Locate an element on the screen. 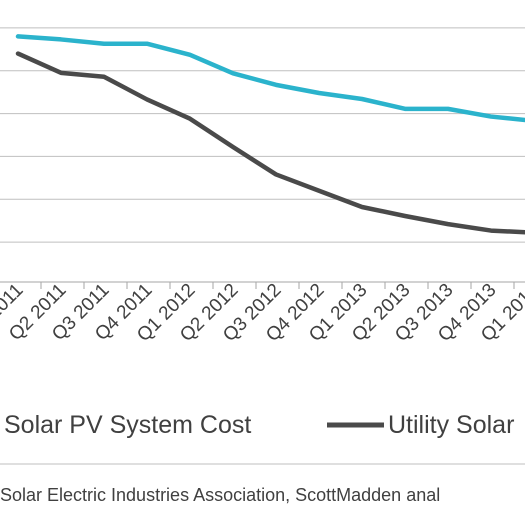 This screenshot has height=525, width=525. legend: Solar PV System Cost Utility Solar is located at coordinates (259, 425).